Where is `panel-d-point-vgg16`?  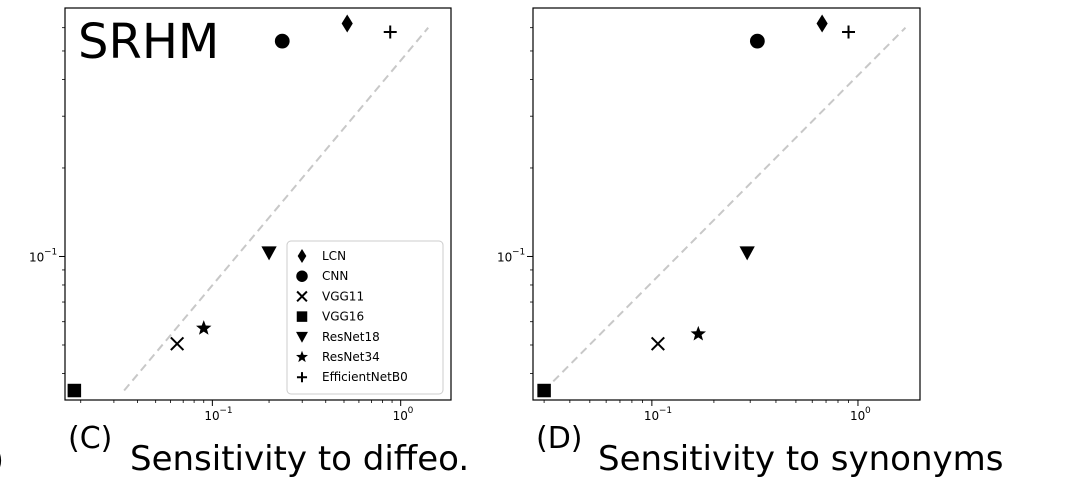 panel-d-point-vgg16 is located at coordinates (544, 390).